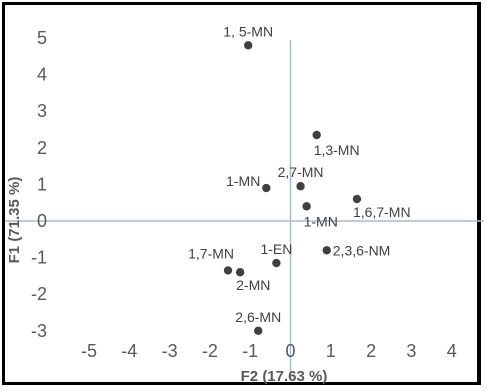 Image resolution: width=487 pixels, height=391 pixels. What do you see at coordinates (250, 351) in the screenshot?
I see `x-tick-label: -1` at bounding box center [250, 351].